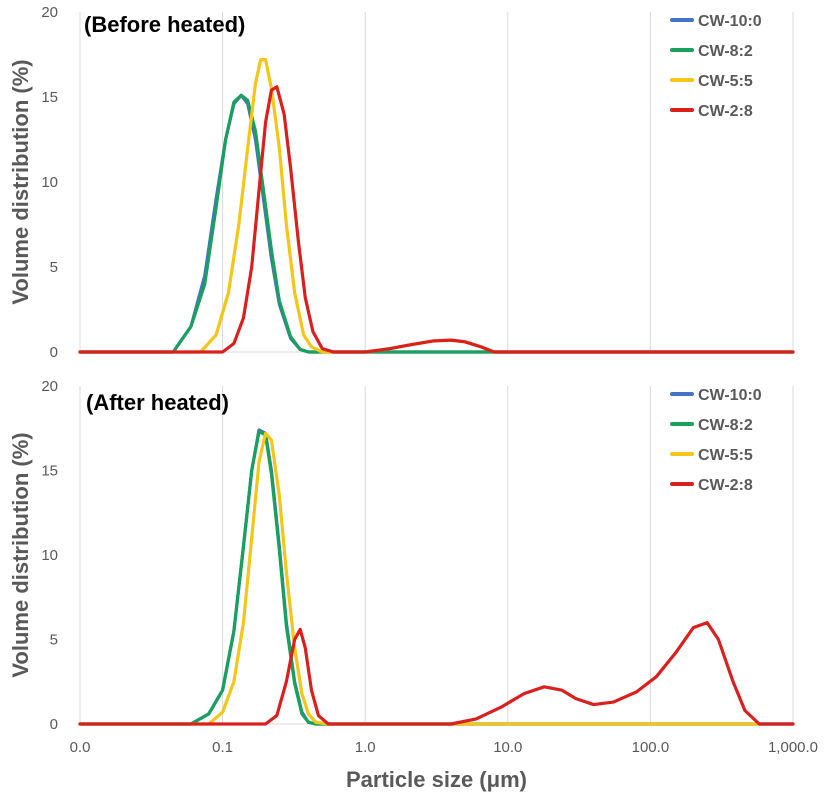 Image resolution: width=827 pixels, height=800 pixels. What do you see at coordinates (651, 747) in the screenshot?
I see `x-tick-label: 100.0` at bounding box center [651, 747].